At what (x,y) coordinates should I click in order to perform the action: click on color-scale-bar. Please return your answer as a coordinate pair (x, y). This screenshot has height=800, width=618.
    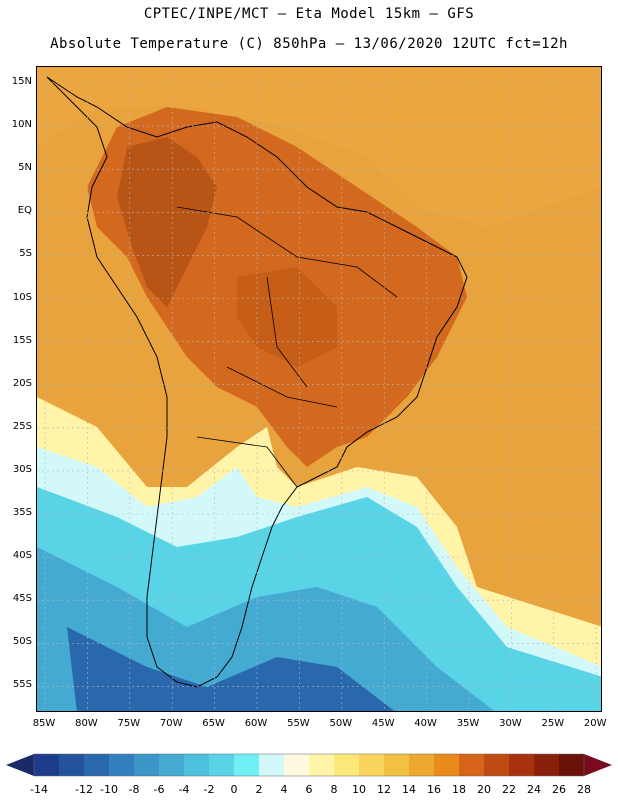
    Looking at the image, I should click on (309, 765).